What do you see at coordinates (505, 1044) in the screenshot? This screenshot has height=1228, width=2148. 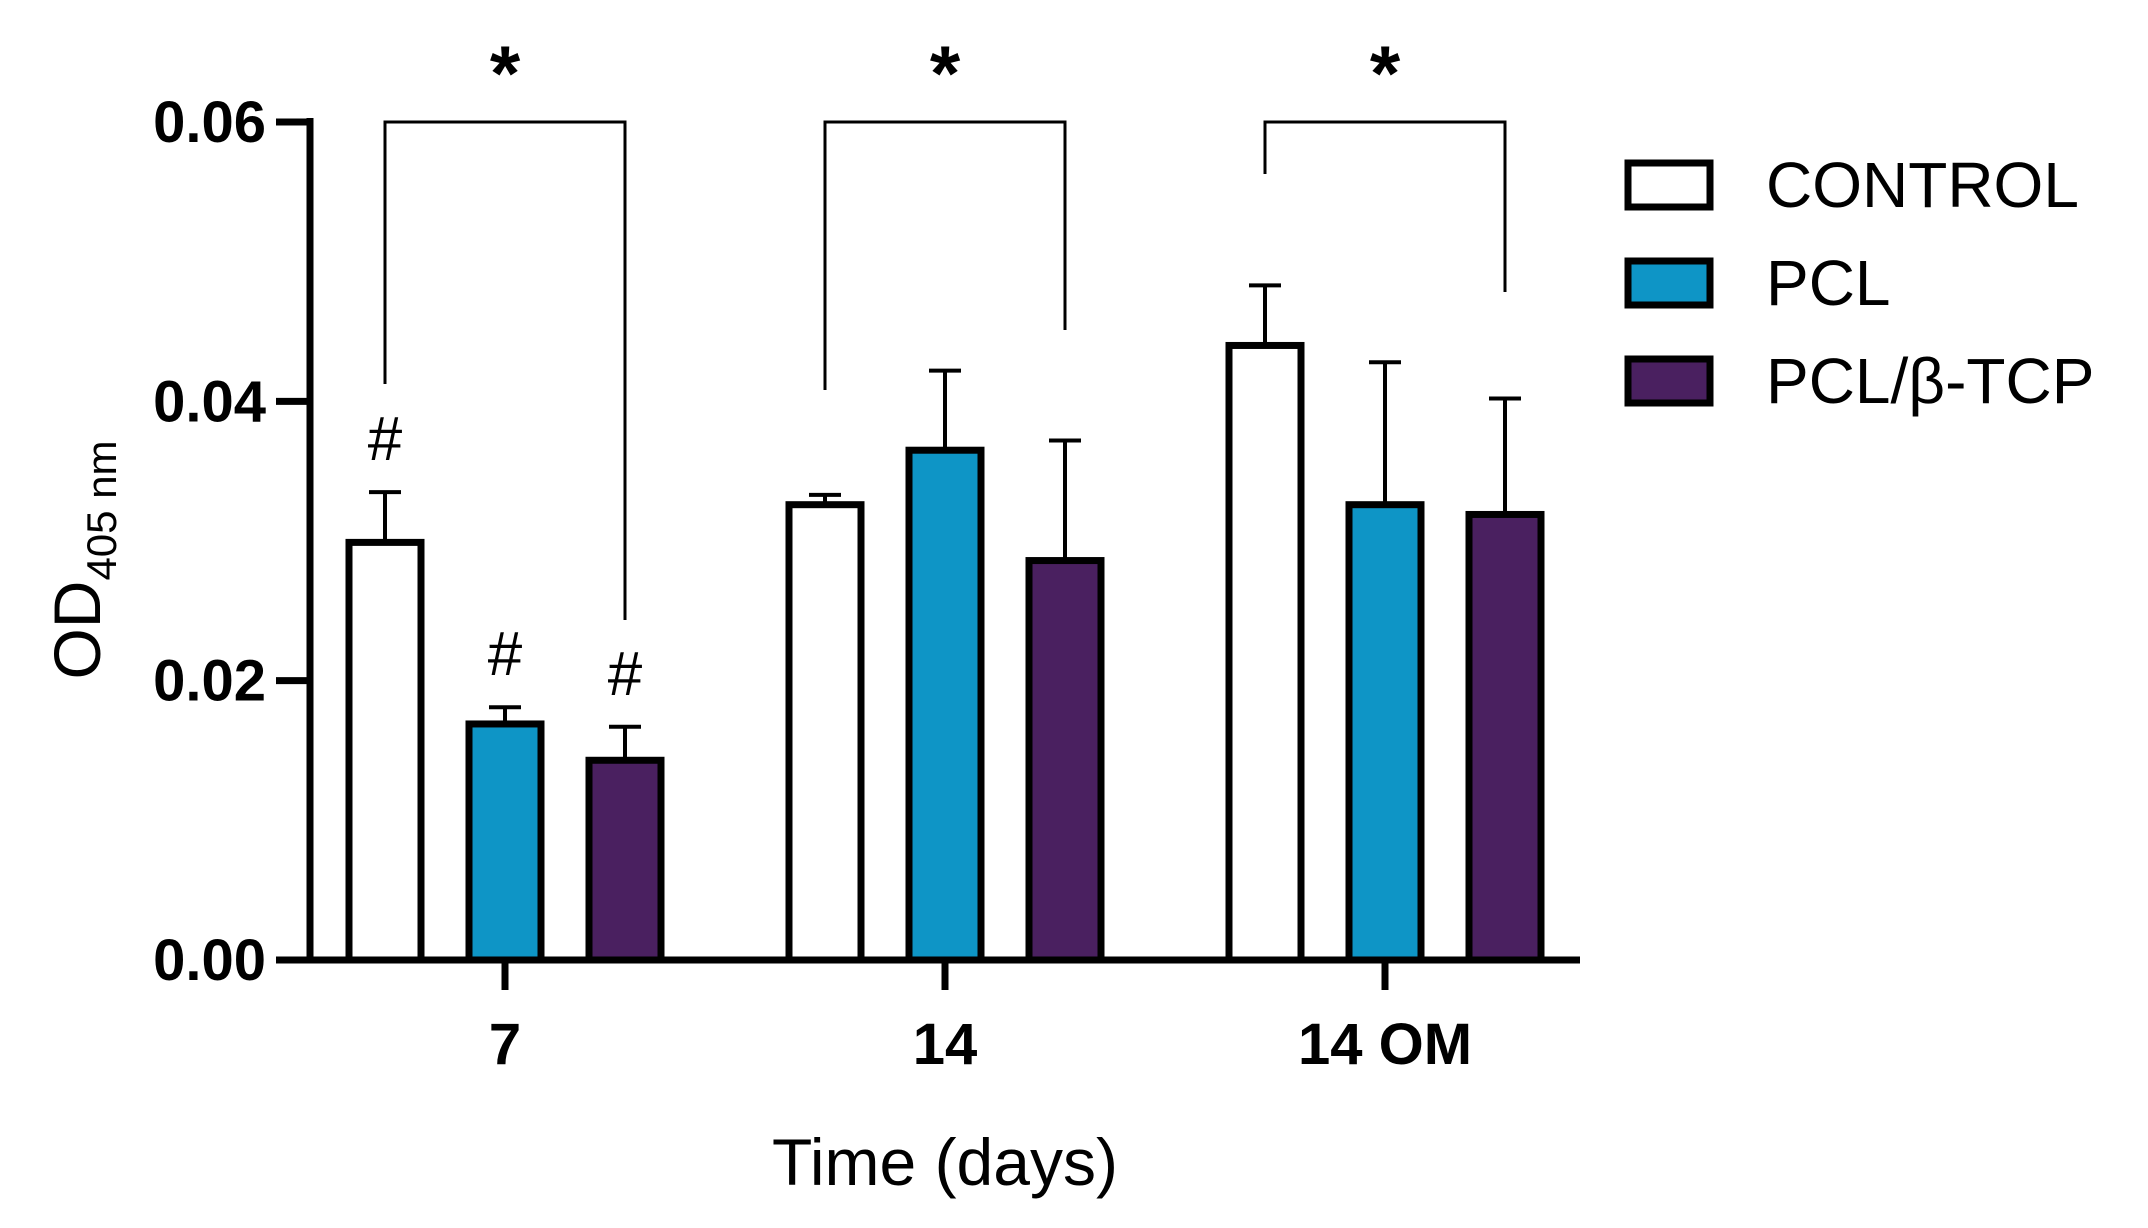 I see `x-tick-label: 7` at bounding box center [505, 1044].